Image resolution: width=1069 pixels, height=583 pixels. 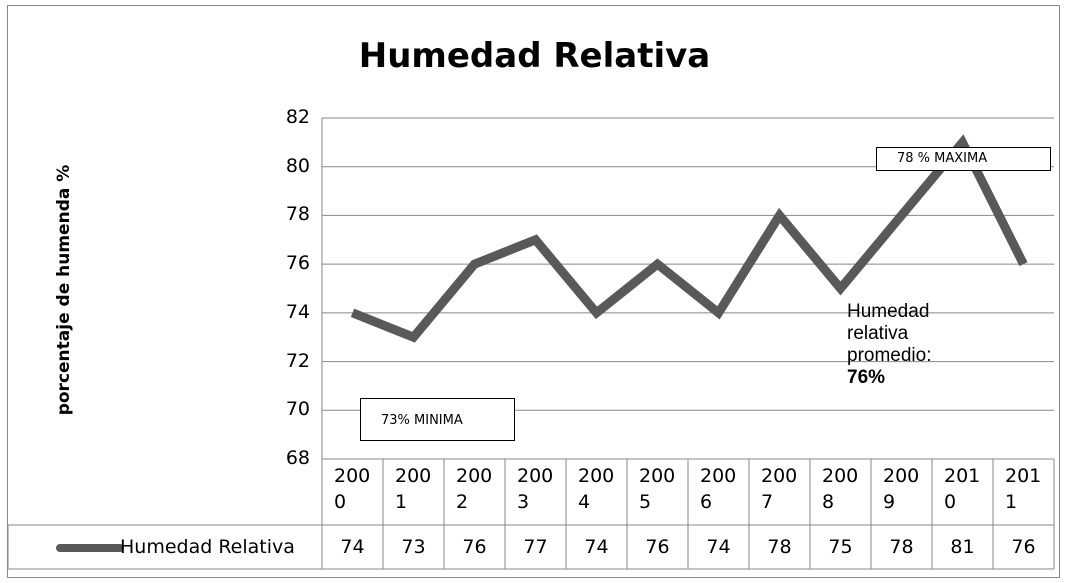 I want to click on y-tick-label: 78, so click(x=297, y=214).